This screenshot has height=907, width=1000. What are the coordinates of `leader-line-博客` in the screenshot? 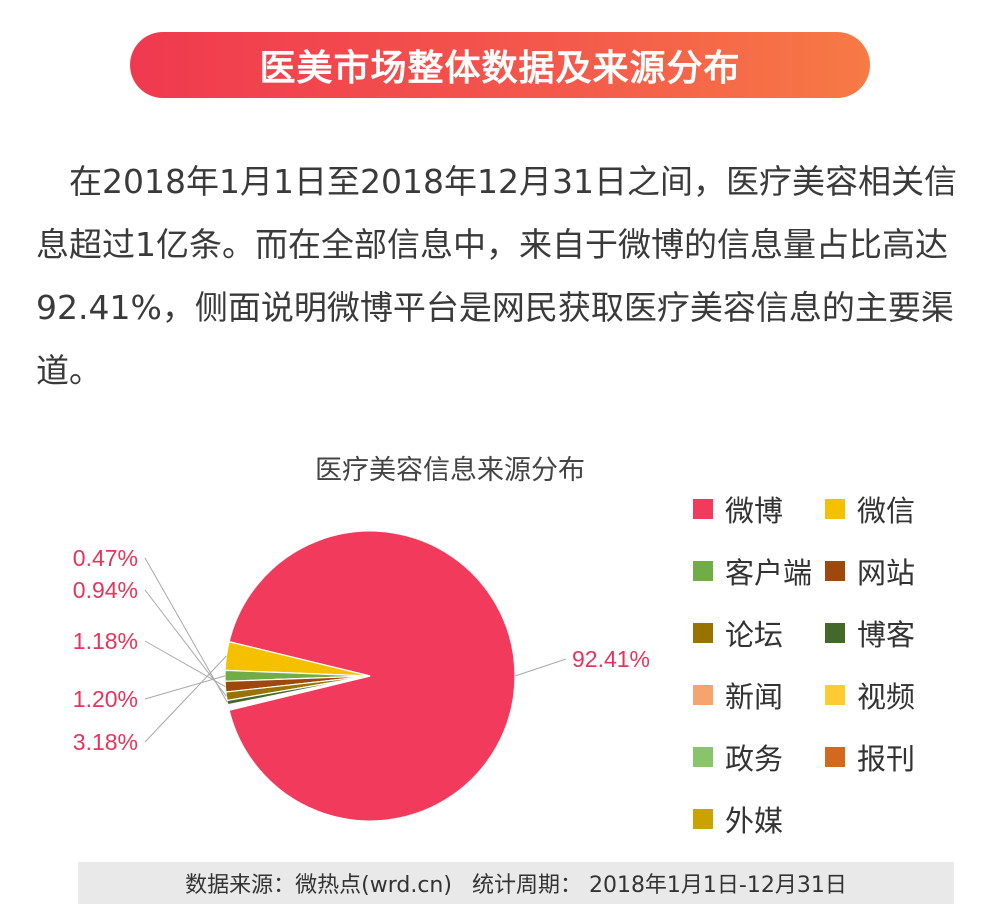 It's located at (186, 630).